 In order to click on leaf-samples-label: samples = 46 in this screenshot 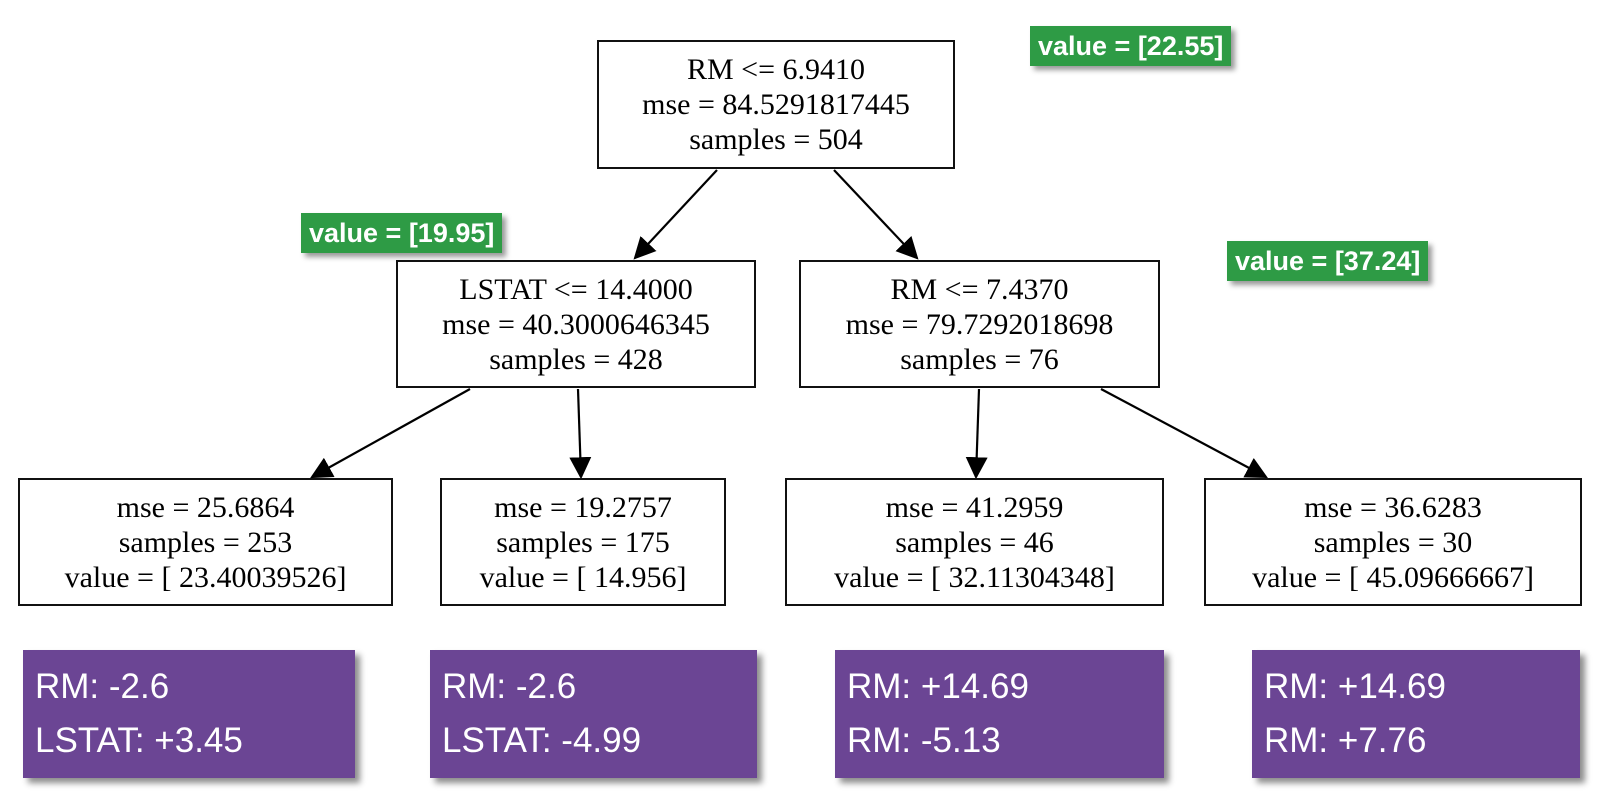, I will do `click(974, 542)`.